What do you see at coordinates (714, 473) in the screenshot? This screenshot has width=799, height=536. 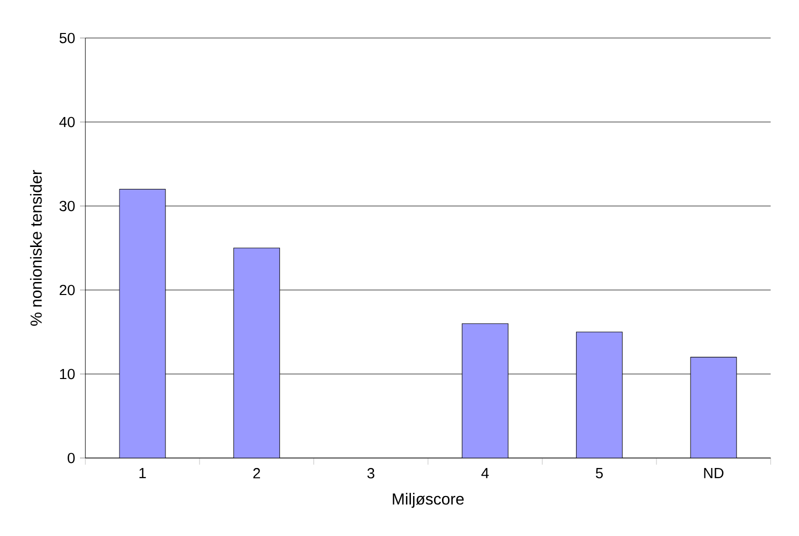 I see `x-tick-label: ND` at bounding box center [714, 473].